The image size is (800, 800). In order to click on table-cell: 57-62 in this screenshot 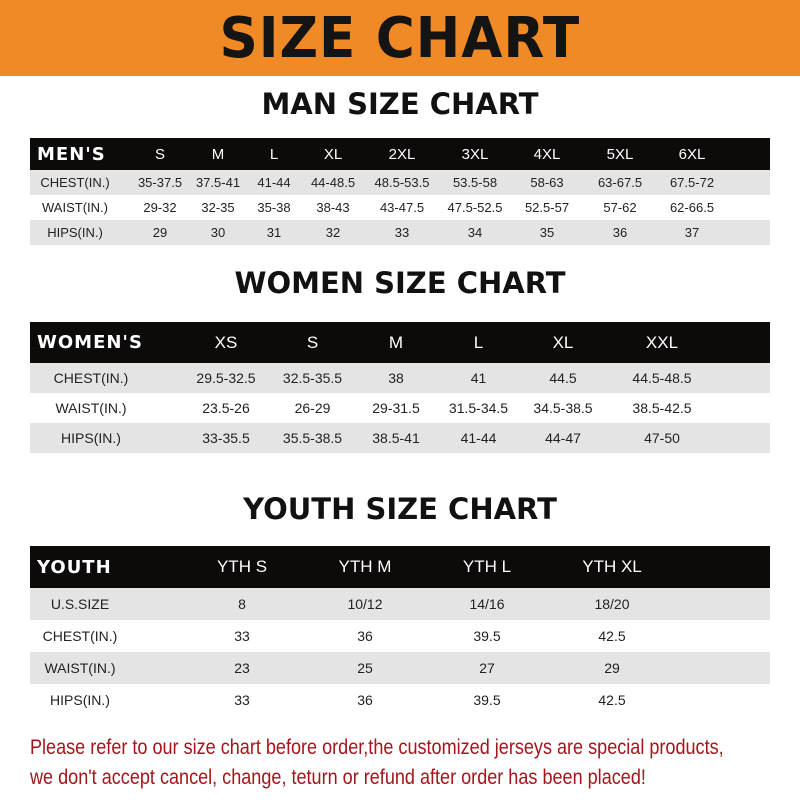, I will do `click(620, 207)`.